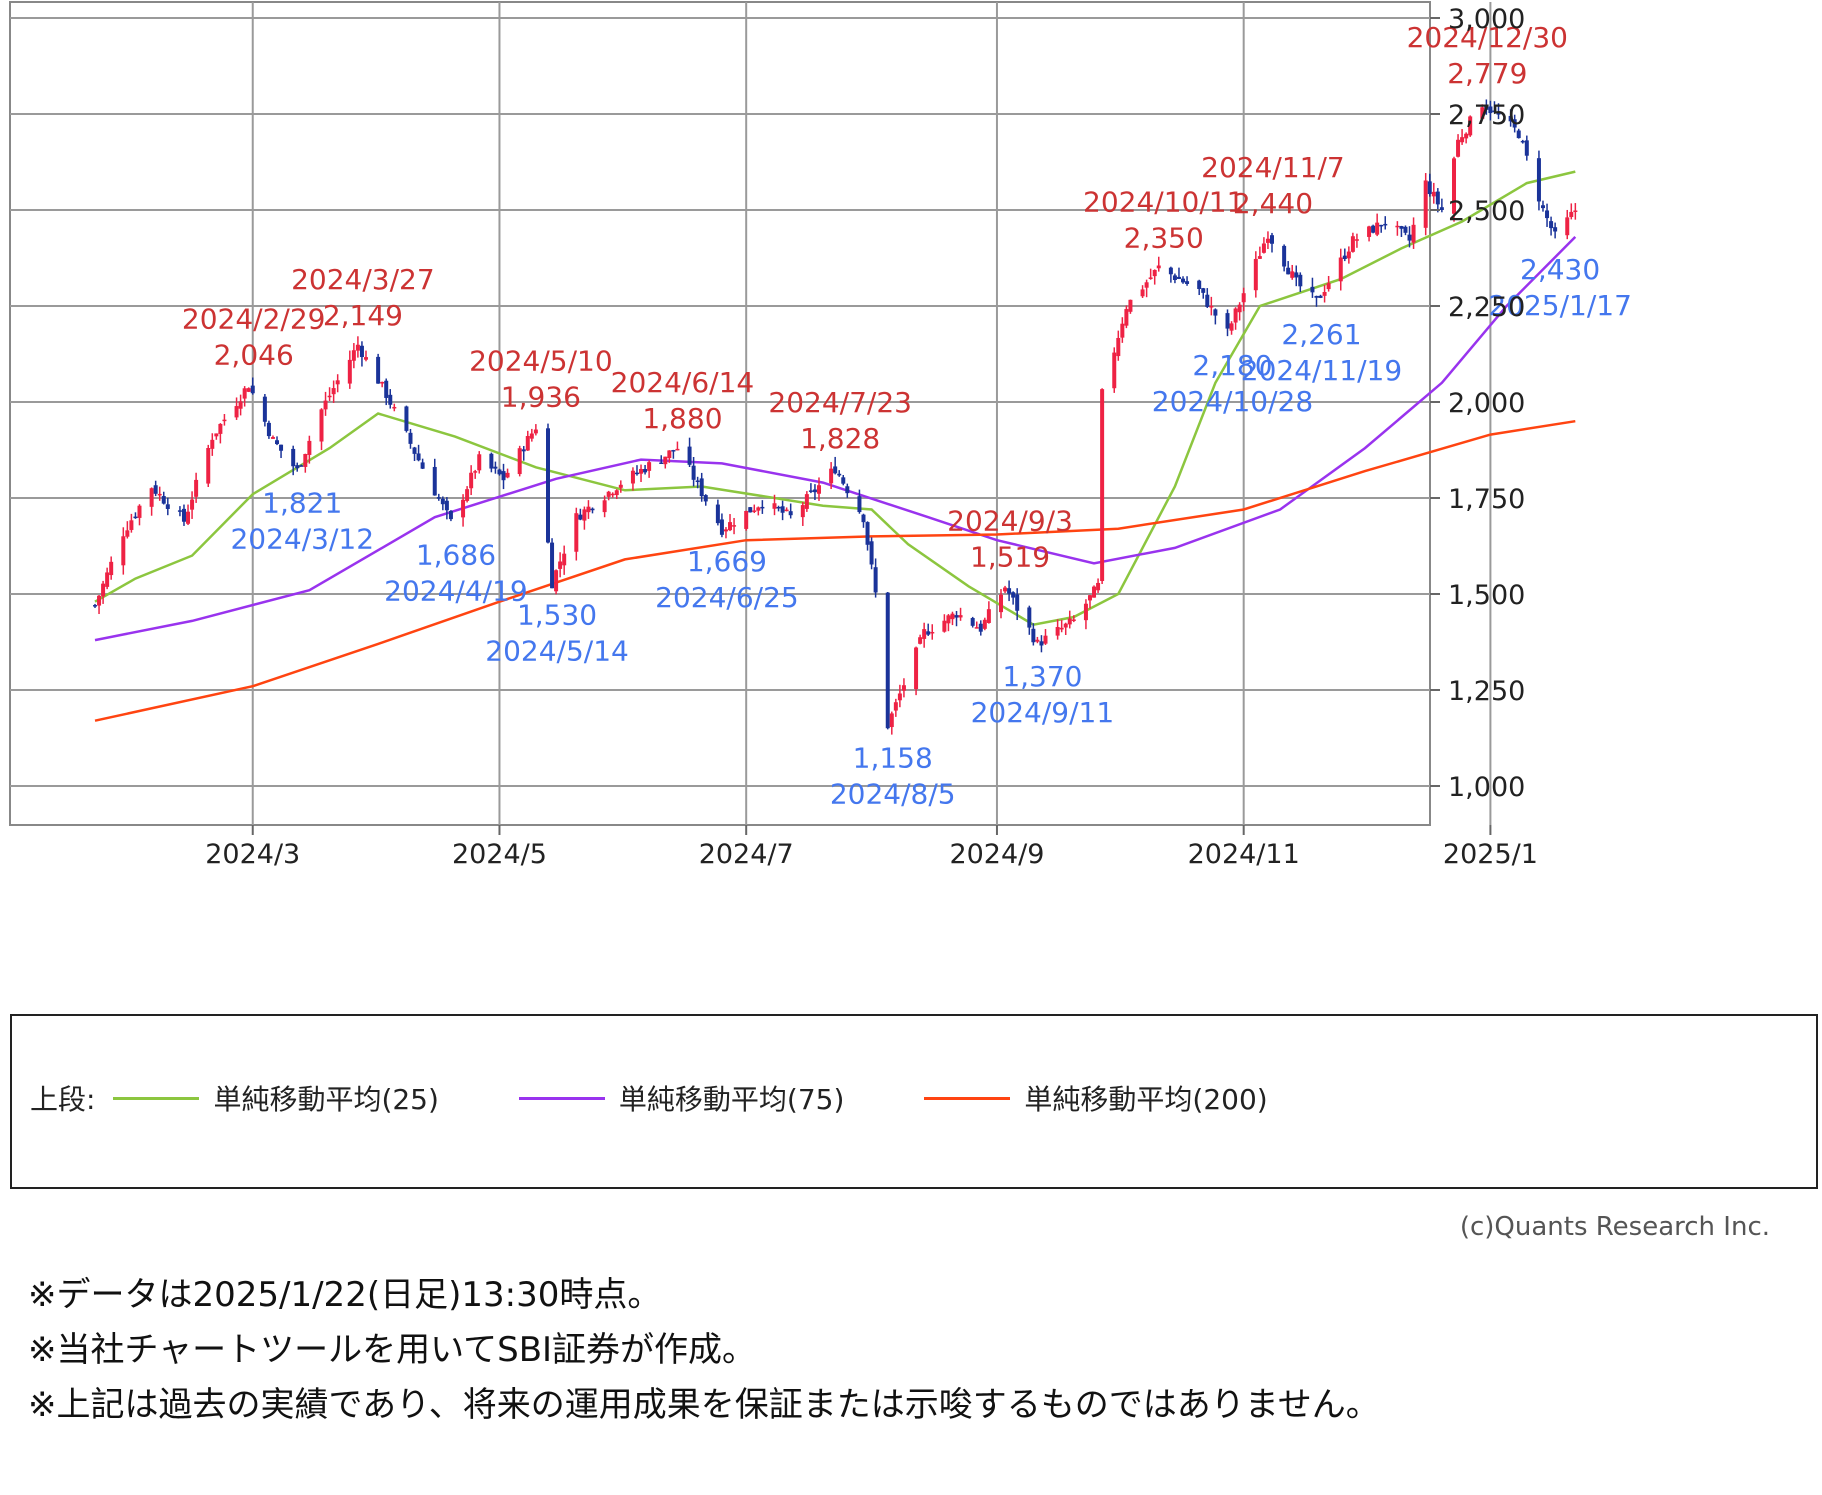 The width and height of the screenshot is (1822, 1495). I want to click on low-annotation-date: 2024/5/14, so click(557, 650).